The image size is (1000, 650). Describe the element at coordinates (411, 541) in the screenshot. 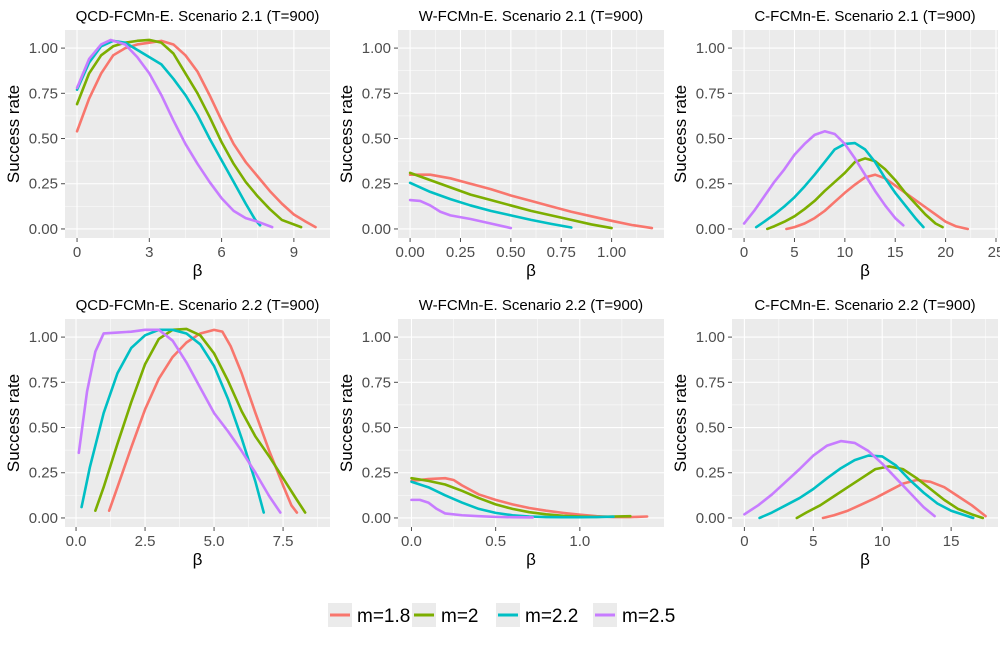

I see `x-tick-label: 0.0` at that location.